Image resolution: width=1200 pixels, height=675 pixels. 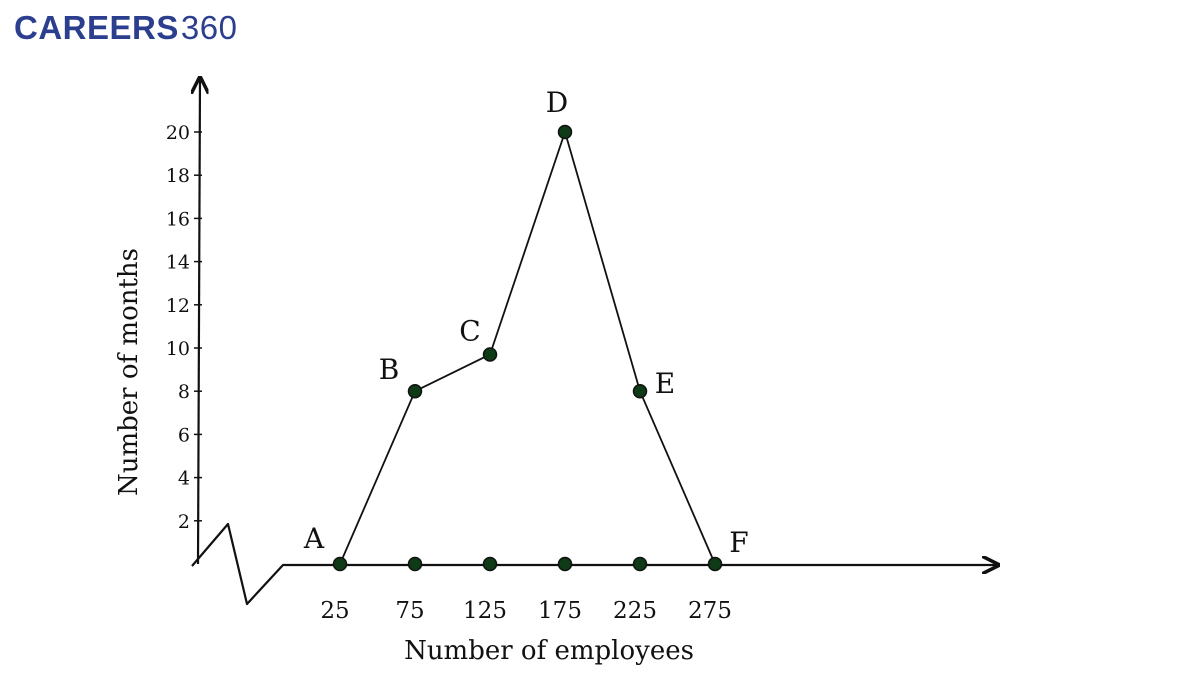 What do you see at coordinates (184, 479) in the screenshot?
I see `y-tick-label: 4` at bounding box center [184, 479].